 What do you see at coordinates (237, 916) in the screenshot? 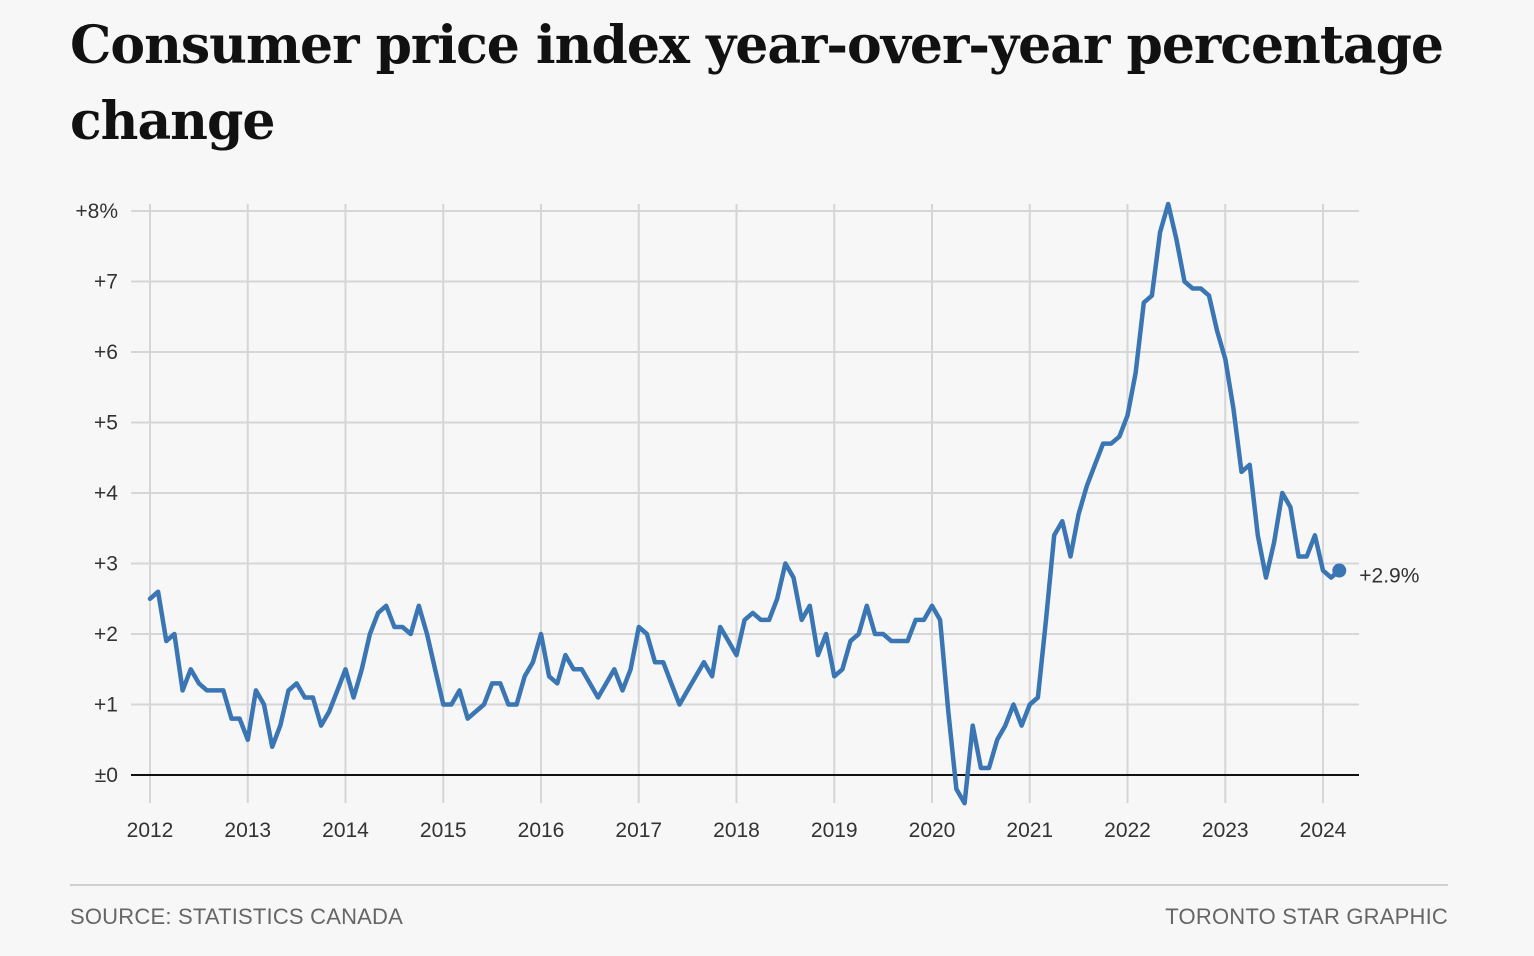
I see `source-credit: SOURCE: STATISTICS CANADA` at bounding box center [237, 916].